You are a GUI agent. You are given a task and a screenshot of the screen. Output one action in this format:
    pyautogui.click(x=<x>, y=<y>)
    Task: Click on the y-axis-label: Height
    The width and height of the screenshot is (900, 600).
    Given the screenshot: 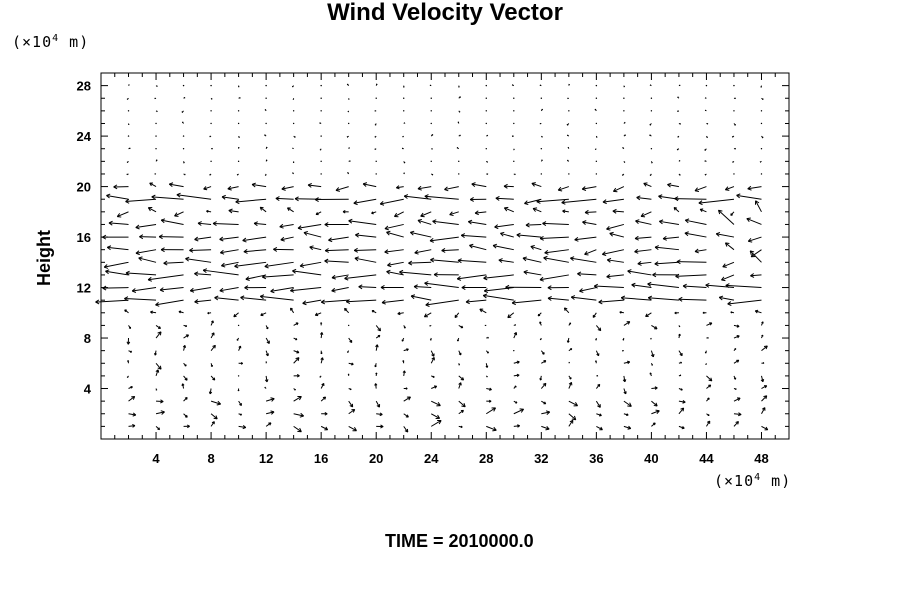 What is the action you would take?
    pyautogui.click(x=44, y=258)
    